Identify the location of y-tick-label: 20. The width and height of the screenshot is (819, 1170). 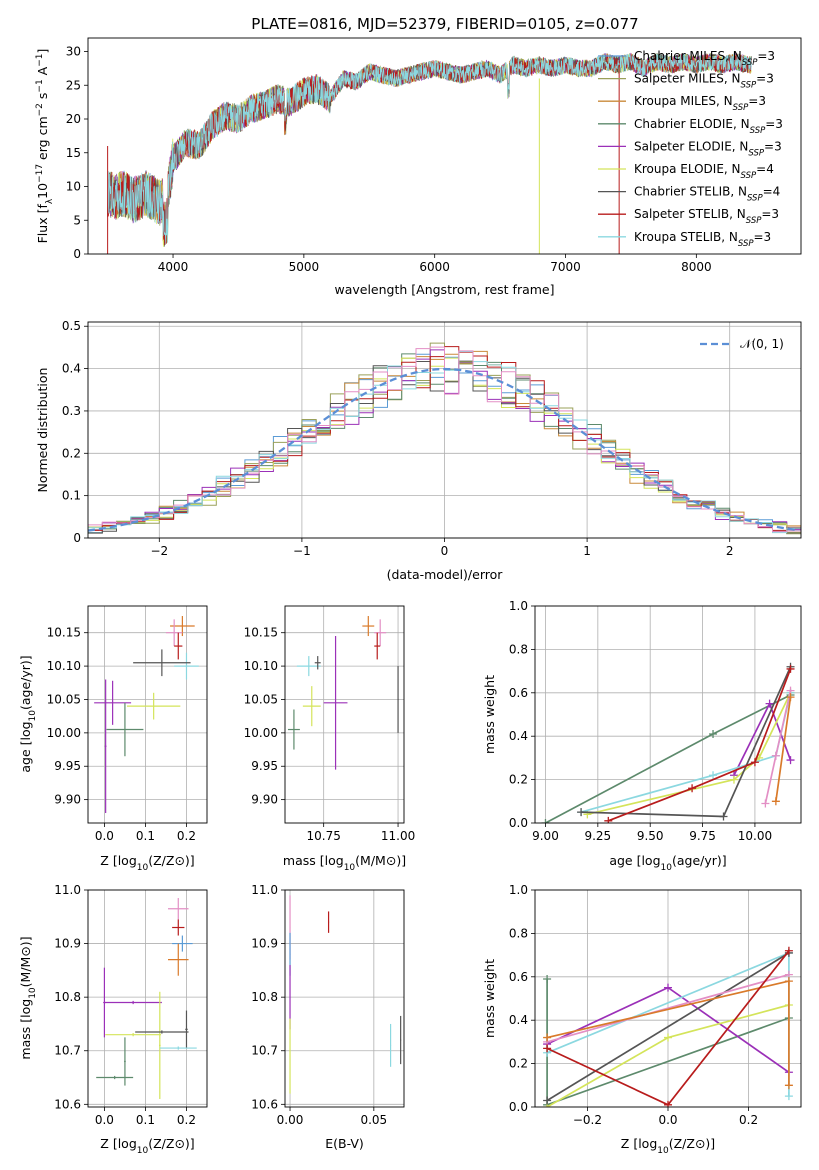
(73, 119).